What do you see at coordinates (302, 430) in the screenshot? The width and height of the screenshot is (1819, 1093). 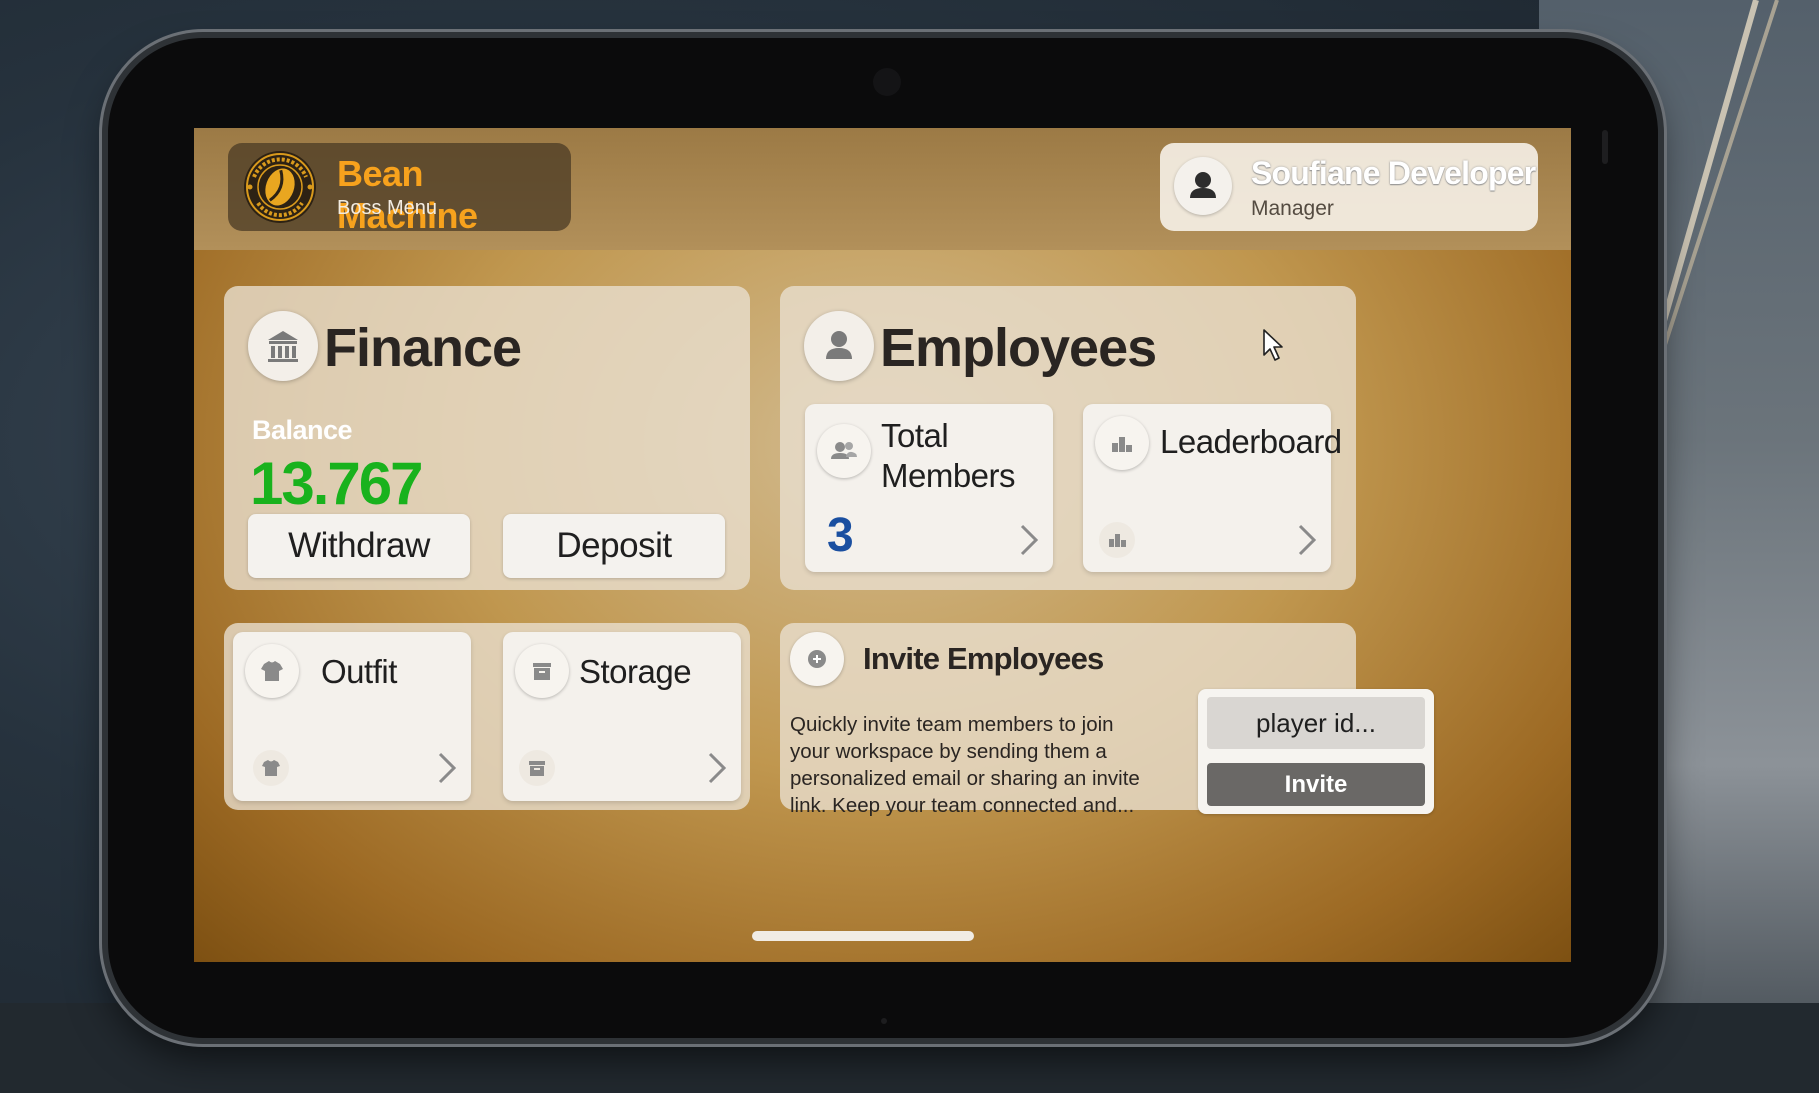 I see `balance-label: Balance` at bounding box center [302, 430].